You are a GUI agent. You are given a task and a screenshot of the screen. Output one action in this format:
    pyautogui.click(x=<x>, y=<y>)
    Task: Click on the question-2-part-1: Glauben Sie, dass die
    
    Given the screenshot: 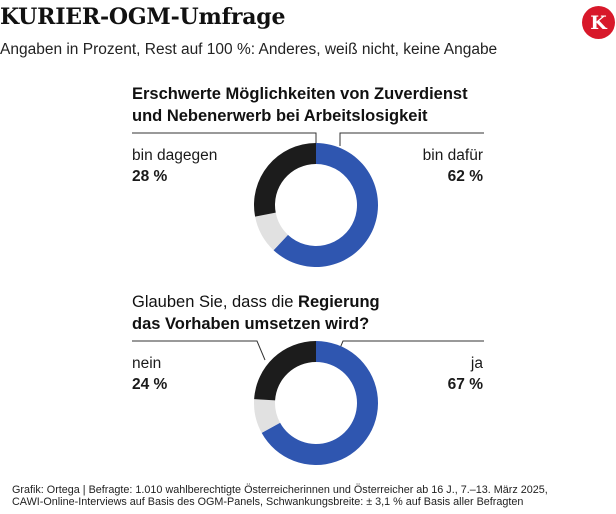 What is the action you would take?
    pyautogui.click(x=215, y=302)
    